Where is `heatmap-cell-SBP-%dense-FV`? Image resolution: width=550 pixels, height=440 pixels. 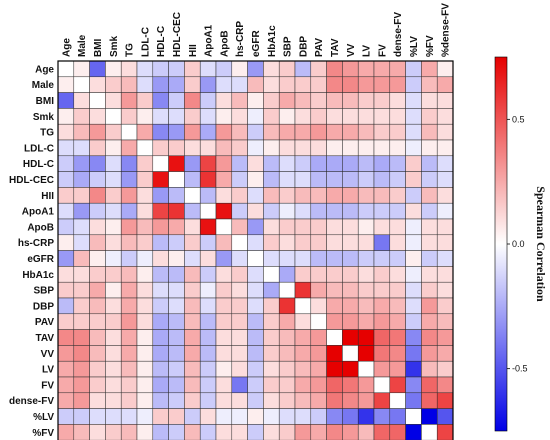 heatmap-cell-SBP-%dense-FV is located at coordinates (445, 290).